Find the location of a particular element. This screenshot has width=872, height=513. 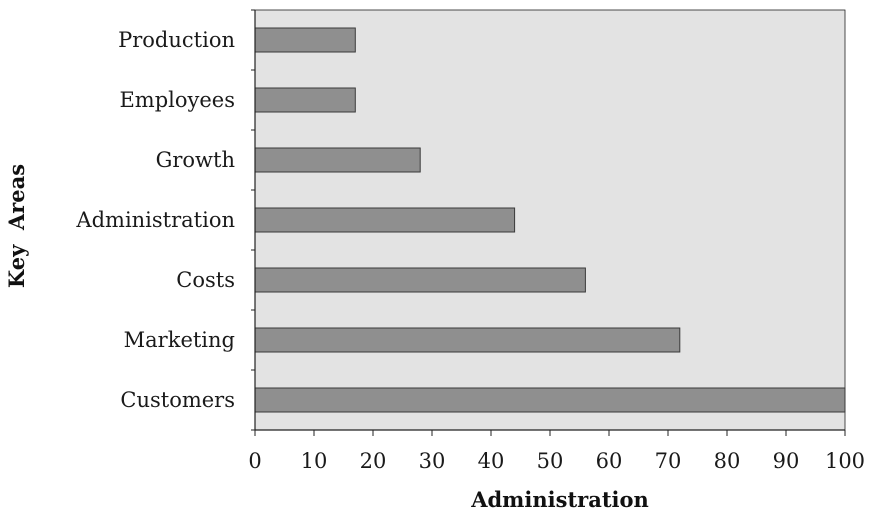

bar-employees is located at coordinates (305, 100).